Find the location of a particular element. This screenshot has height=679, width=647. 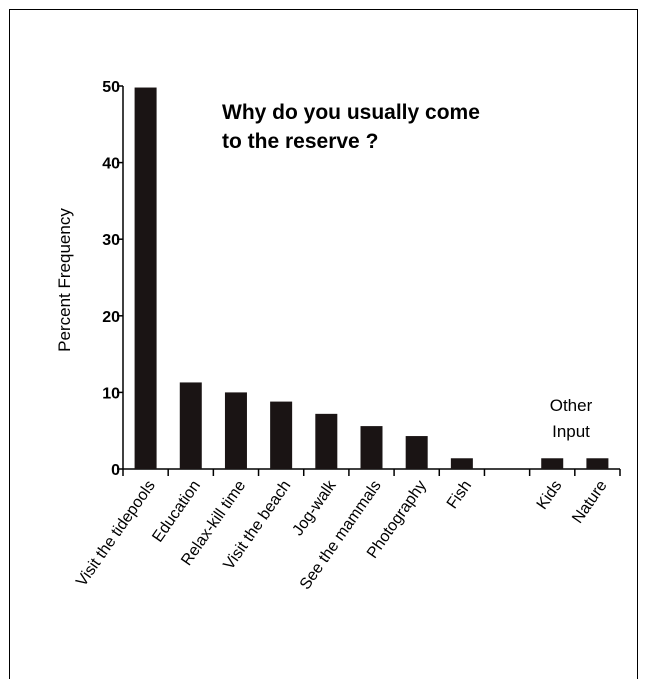

y-tick-label: 30 is located at coordinates (111, 240).